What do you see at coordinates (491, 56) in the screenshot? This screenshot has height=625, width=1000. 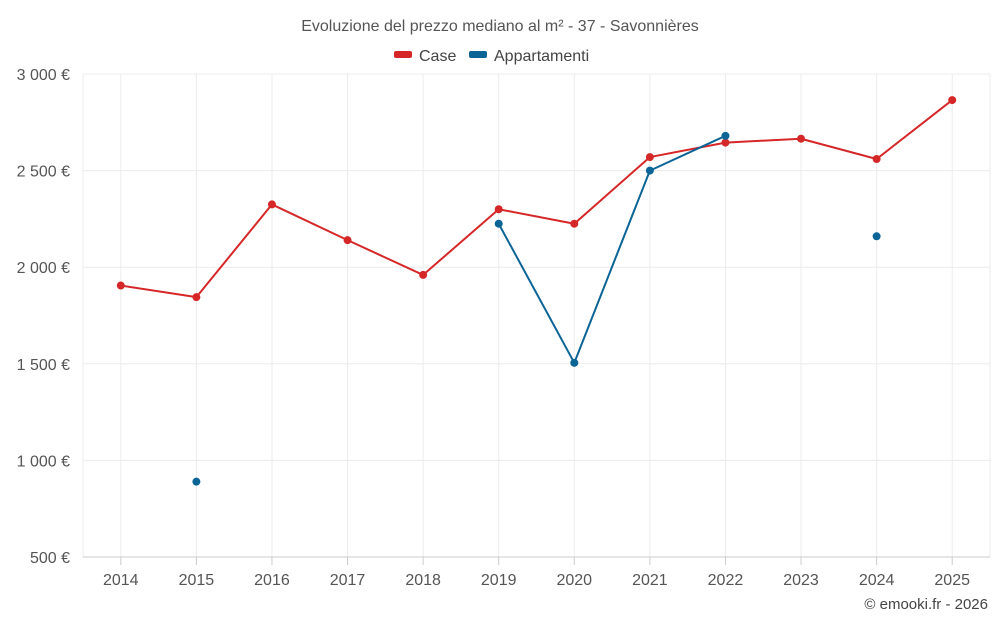 I see `legend: Case Appartamenti` at bounding box center [491, 56].